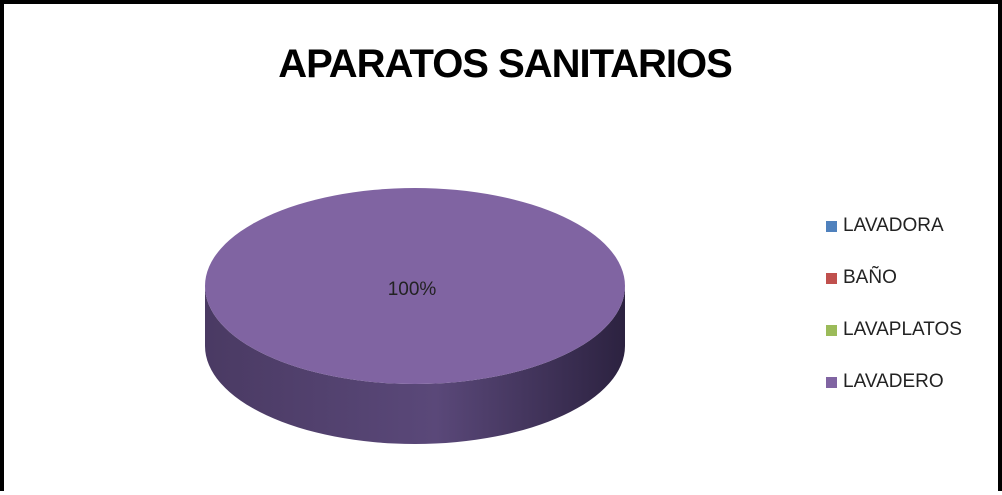 Image resolution: width=1002 pixels, height=495 pixels. I want to click on legend-item-lavadero: LAVADERO, so click(894, 382).